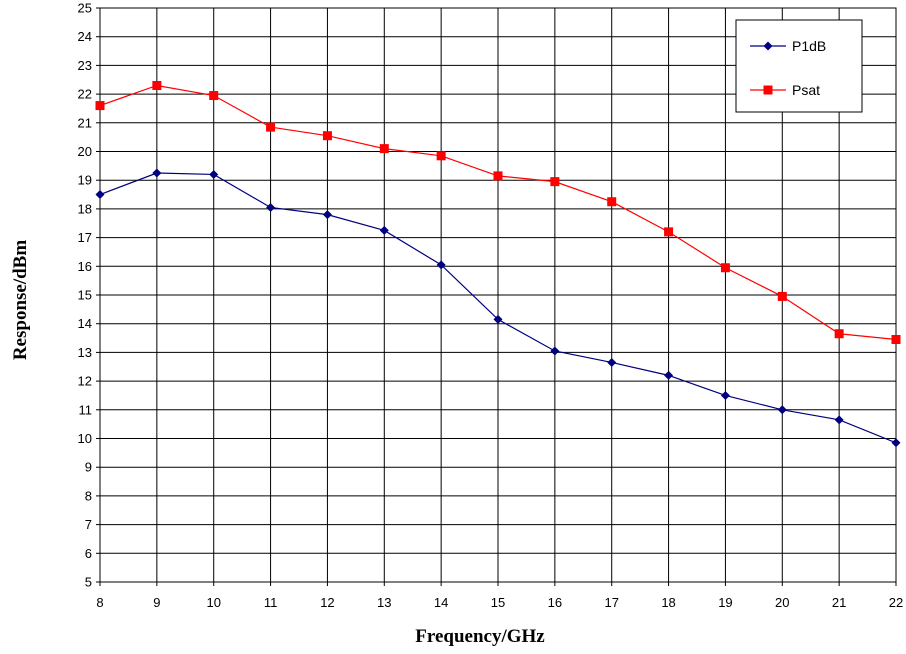  I want to click on y-tick-label: 25, so click(85, 8).